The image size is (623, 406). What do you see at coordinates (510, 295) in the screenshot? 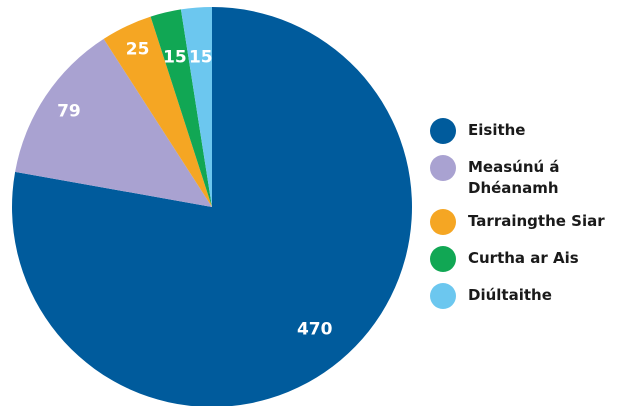
I see `legend-label-diultaithe: Diúltaithe` at bounding box center [510, 295].